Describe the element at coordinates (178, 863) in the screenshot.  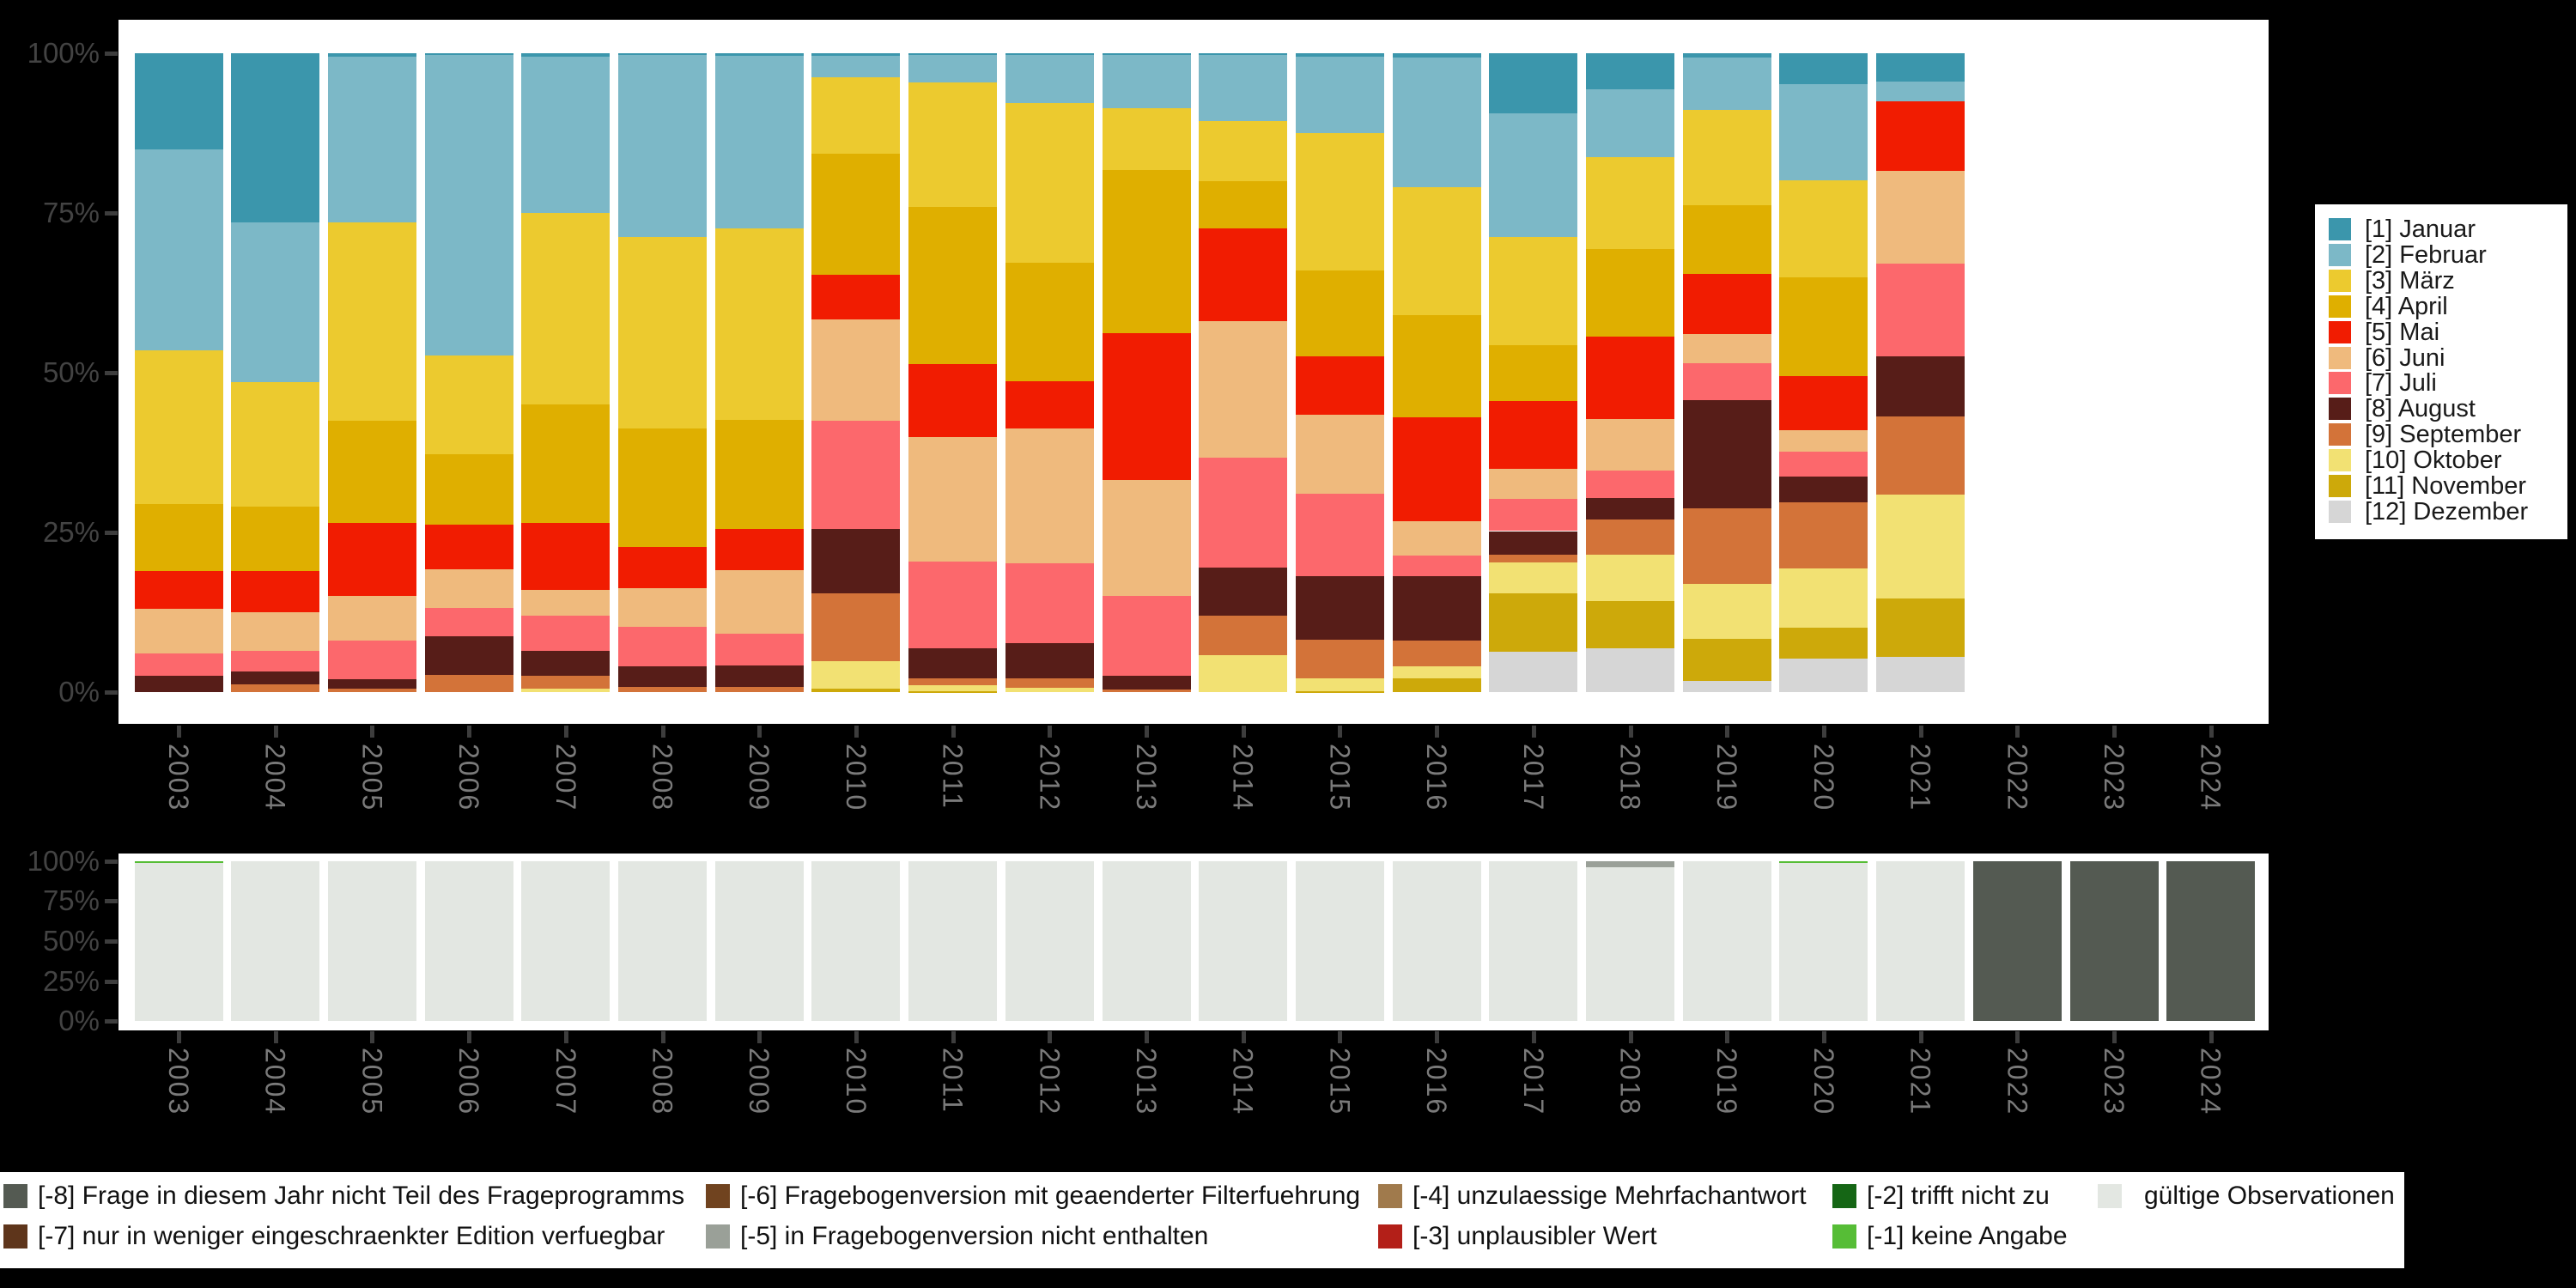
I see `bar-segment-2003-missings` at that location.